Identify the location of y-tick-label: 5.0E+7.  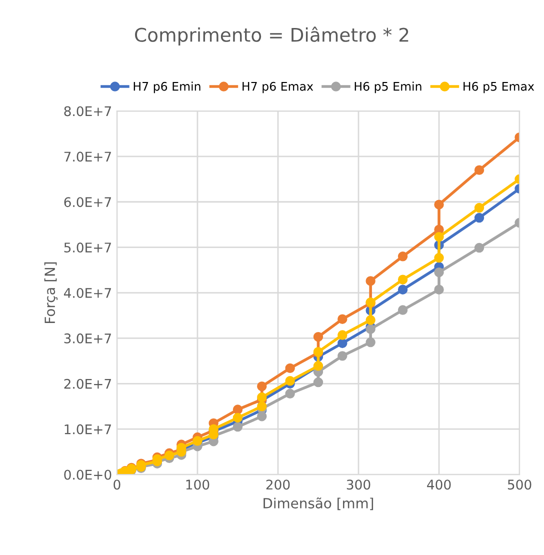
(87, 247).